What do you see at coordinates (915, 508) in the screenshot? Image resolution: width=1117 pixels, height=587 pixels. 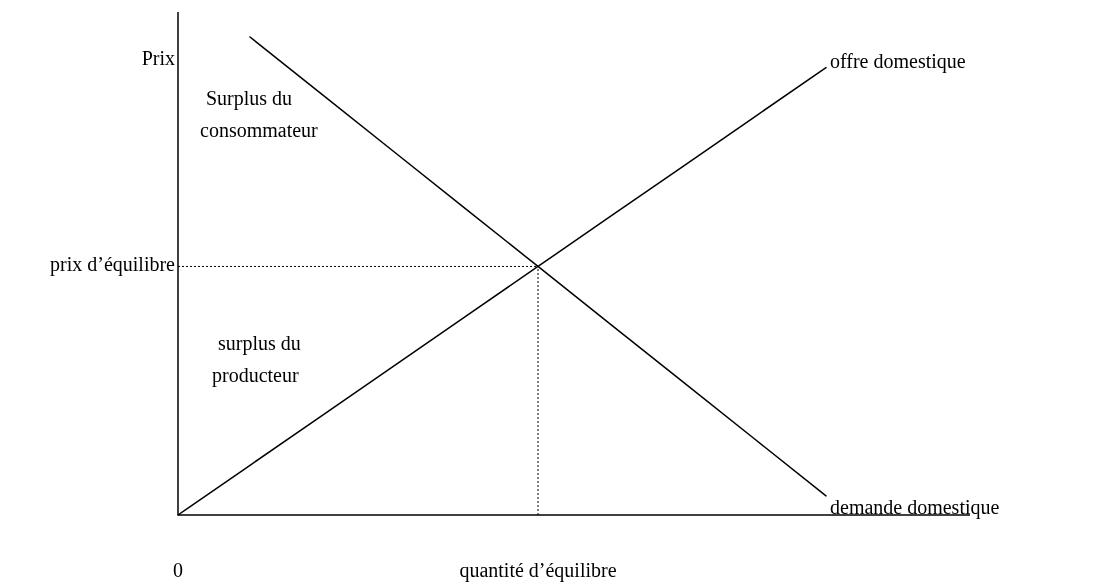 I see `series-label: demande domestique` at bounding box center [915, 508].